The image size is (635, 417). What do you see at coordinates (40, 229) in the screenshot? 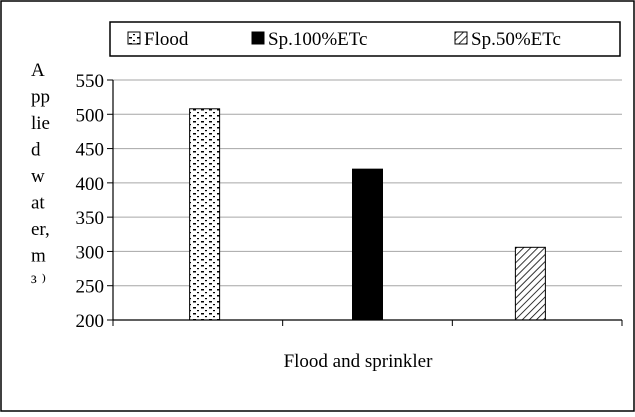
I see `y-axis-label-line-6: er,` at bounding box center [40, 229].